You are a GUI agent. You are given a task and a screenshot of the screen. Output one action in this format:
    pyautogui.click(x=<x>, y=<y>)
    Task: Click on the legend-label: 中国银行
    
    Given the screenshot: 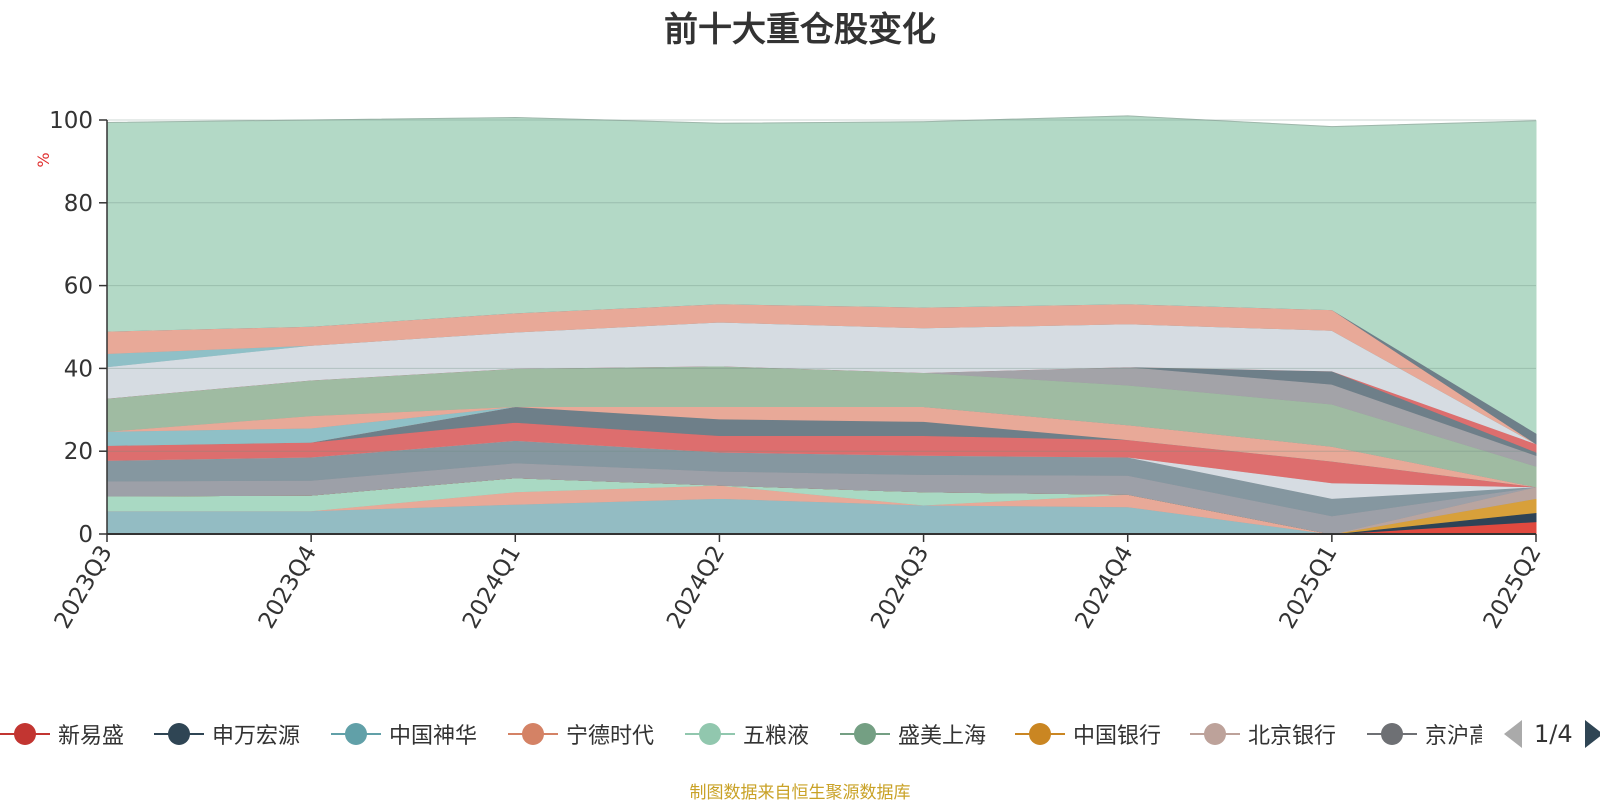 What is the action you would take?
    pyautogui.click(x=1117, y=736)
    